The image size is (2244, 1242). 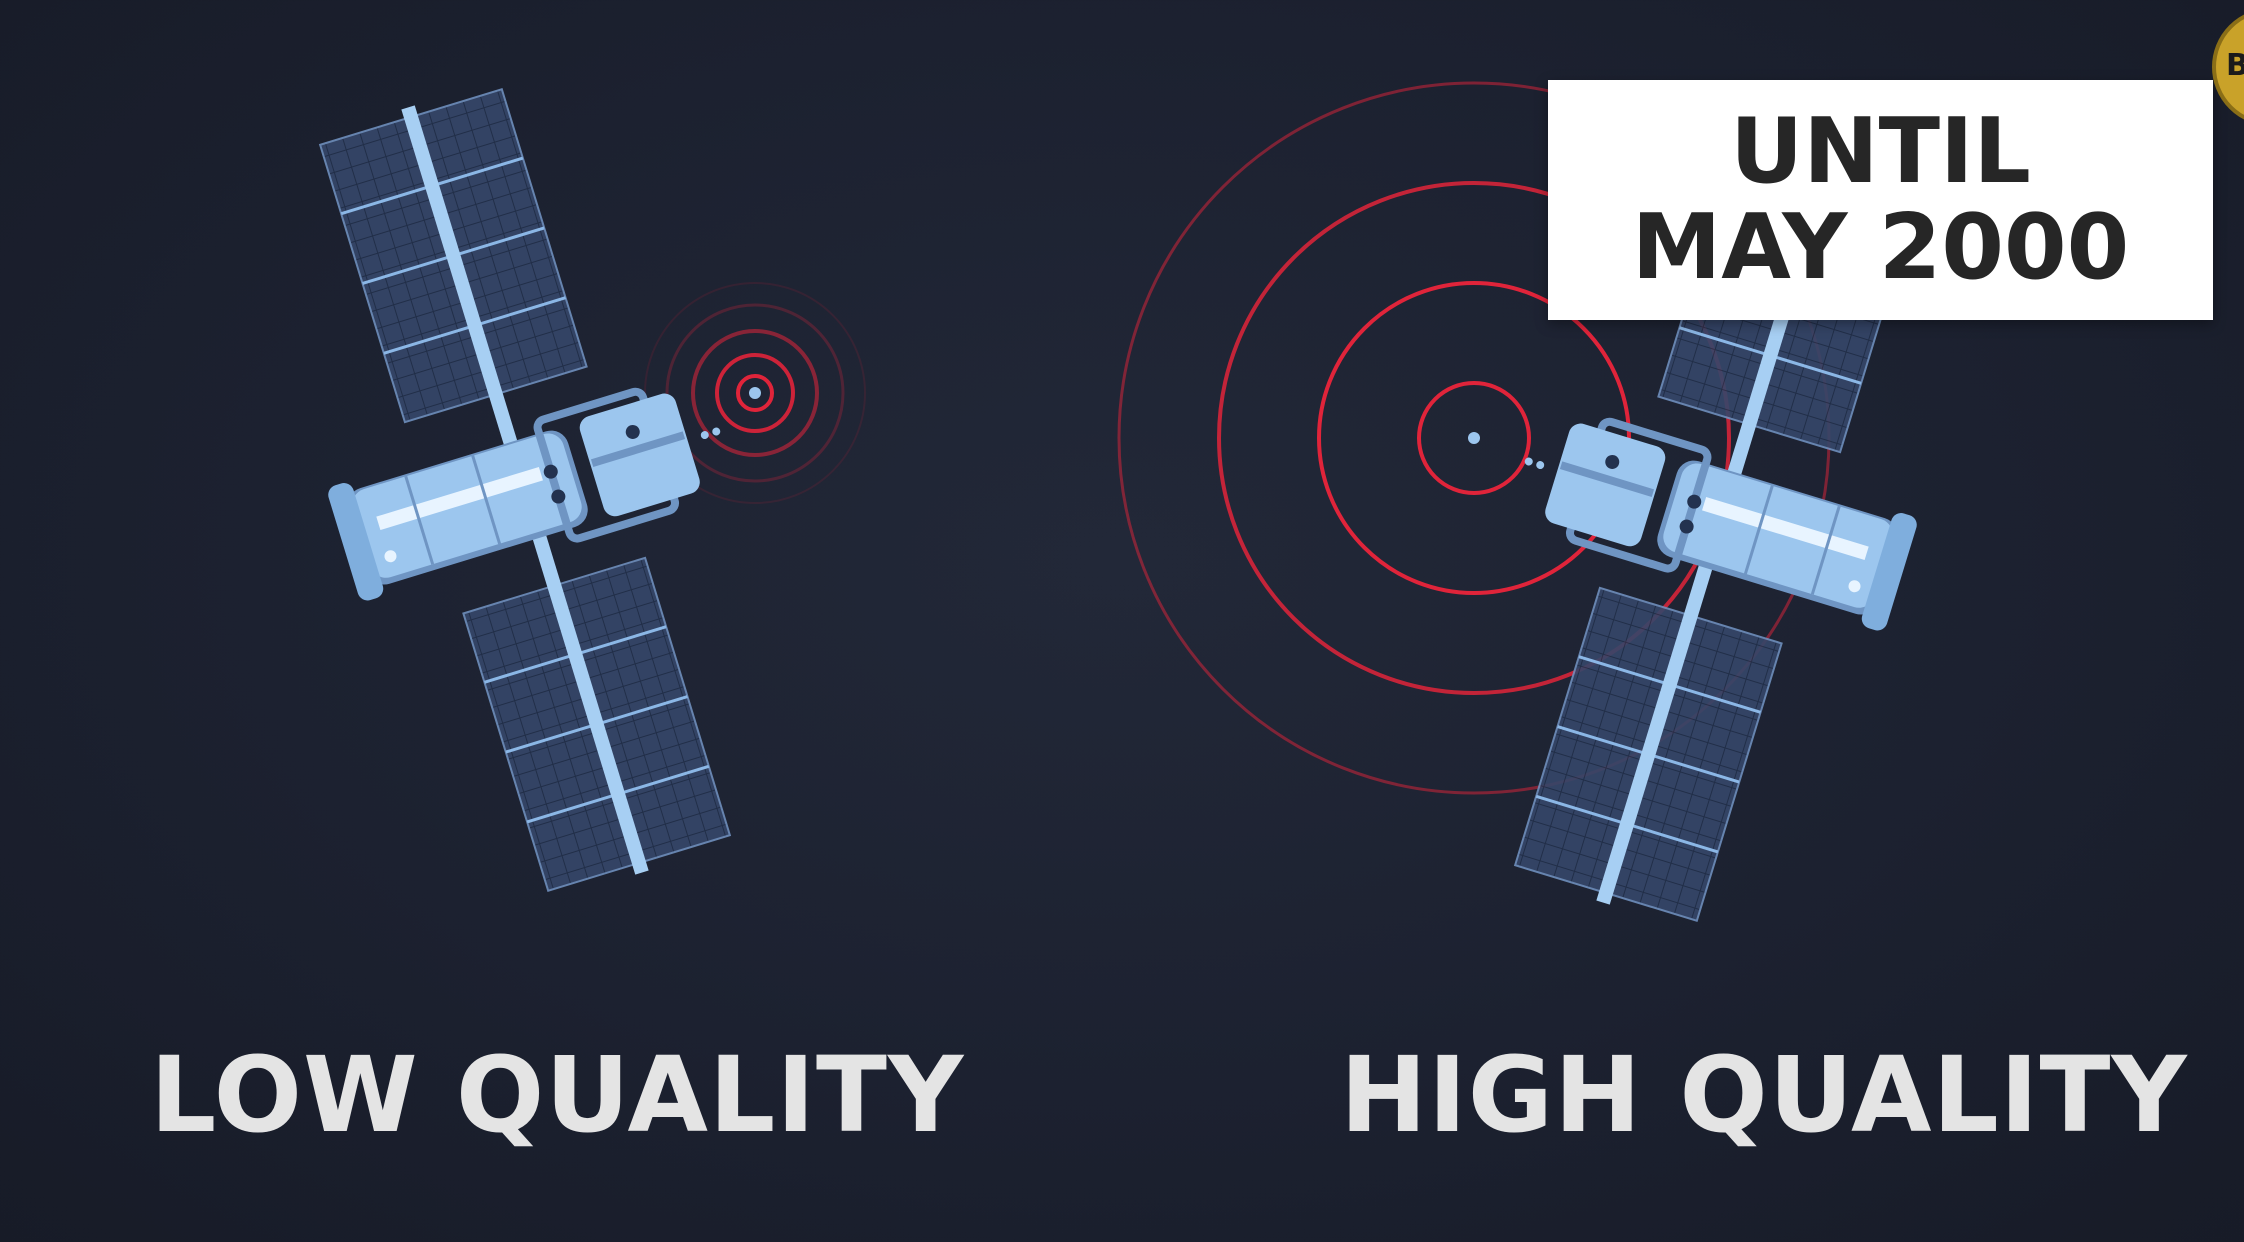 What do you see at coordinates (1880, 151) in the screenshot?
I see `date-card-line-1: UNTIL` at bounding box center [1880, 151].